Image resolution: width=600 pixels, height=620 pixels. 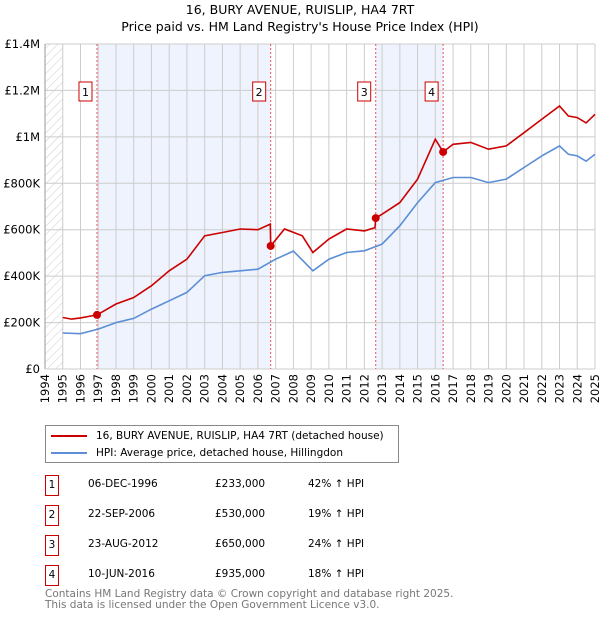 I want to click on sale-label: 1, so click(x=85, y=92).